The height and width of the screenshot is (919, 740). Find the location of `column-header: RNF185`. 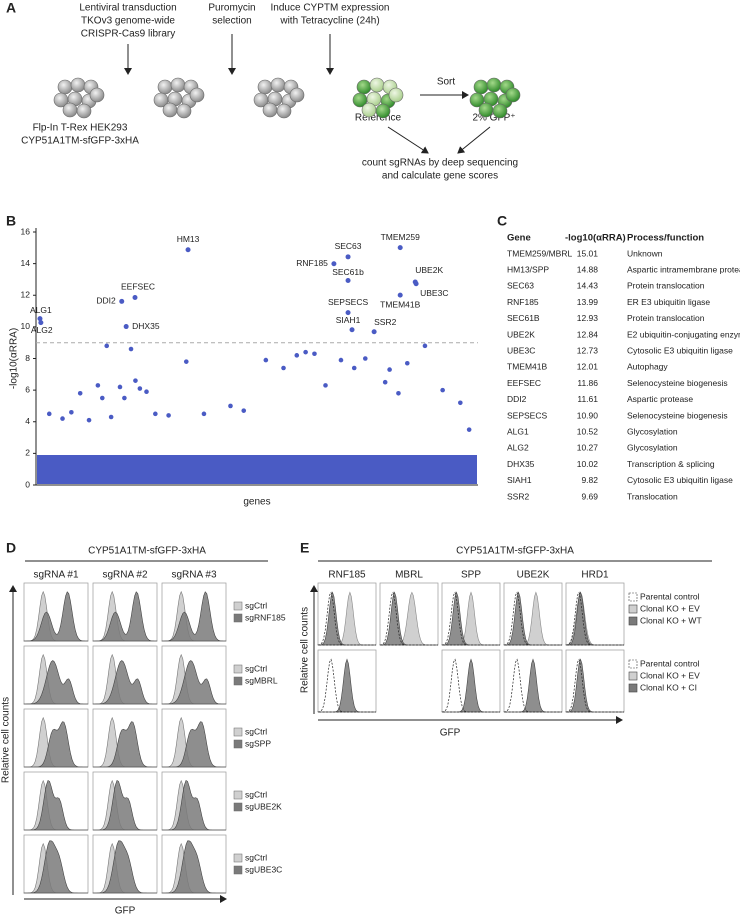

column-header: RNF185 is located at coordinates (347, 575).